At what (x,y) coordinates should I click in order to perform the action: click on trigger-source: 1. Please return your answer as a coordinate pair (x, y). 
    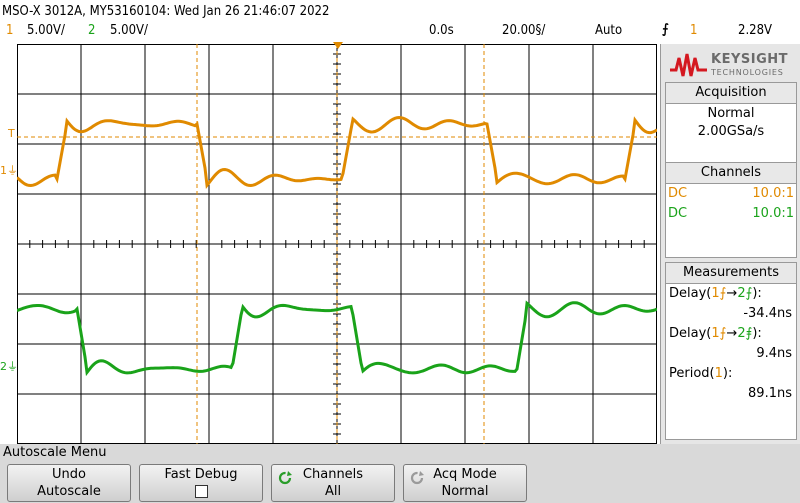
    Looking at the image, I should click on (694, 30).